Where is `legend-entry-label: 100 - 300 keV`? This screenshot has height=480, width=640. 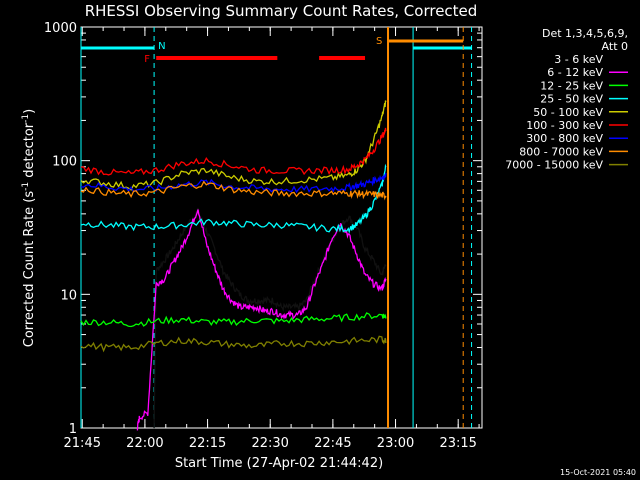 legend-entry-label: 100 - 300 keV is located at coordinates (564, 125).